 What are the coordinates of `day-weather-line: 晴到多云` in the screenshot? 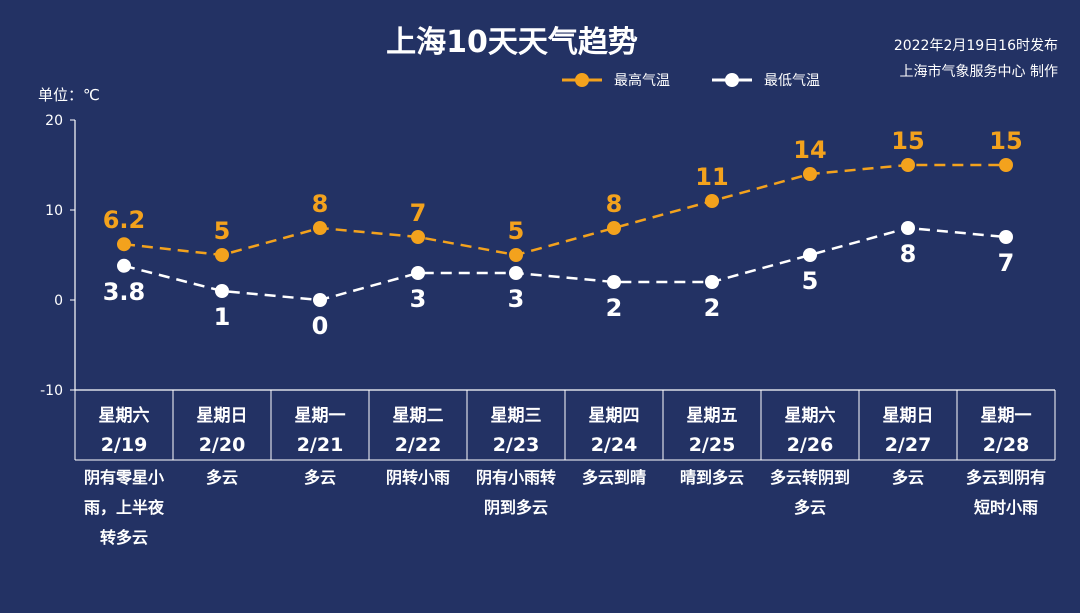 It's located at (712, 477).